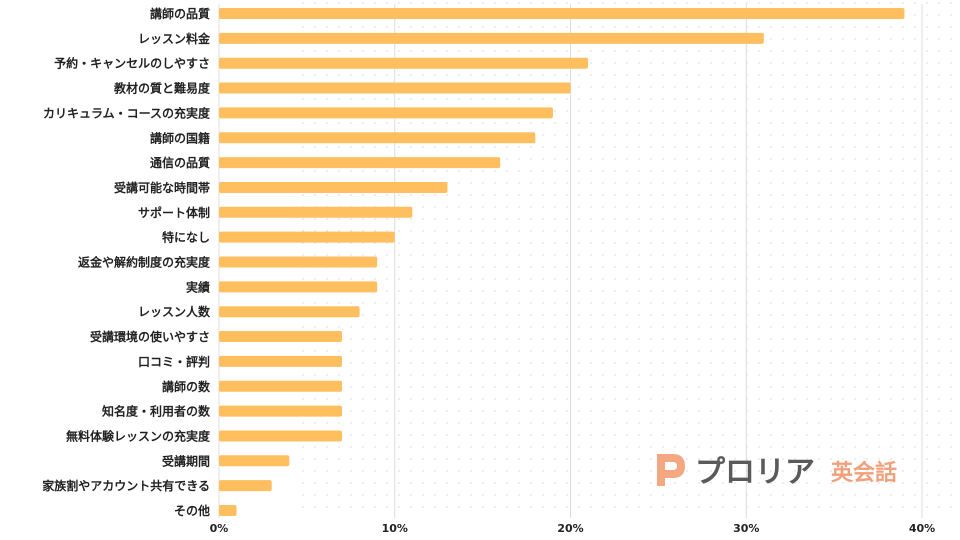  Describe the element at coordinates (922, 528) in the screenshot. I see `x-tick-label: 40%` at that location.